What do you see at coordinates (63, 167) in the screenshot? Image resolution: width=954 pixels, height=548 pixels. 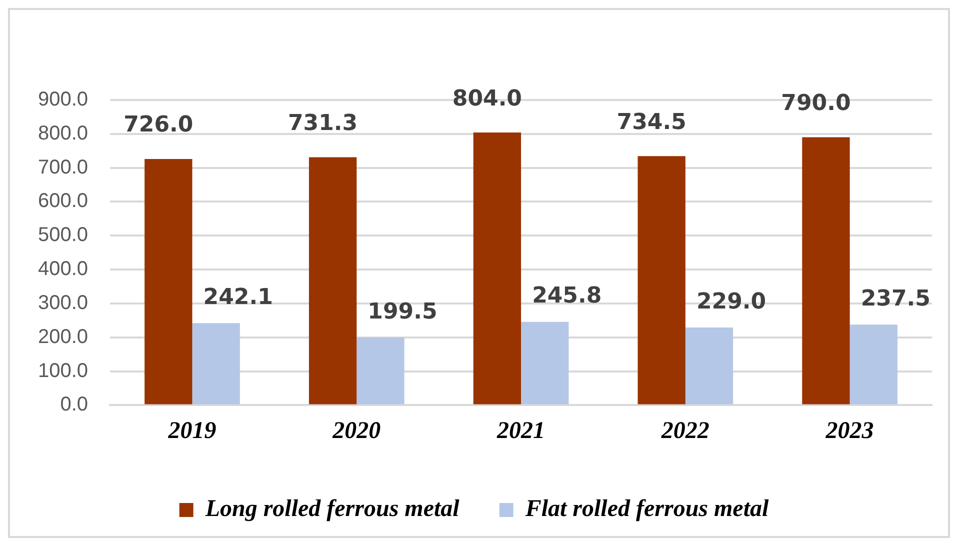 I see `y-tick-label: 700.0` at bounding box center [63, 167].